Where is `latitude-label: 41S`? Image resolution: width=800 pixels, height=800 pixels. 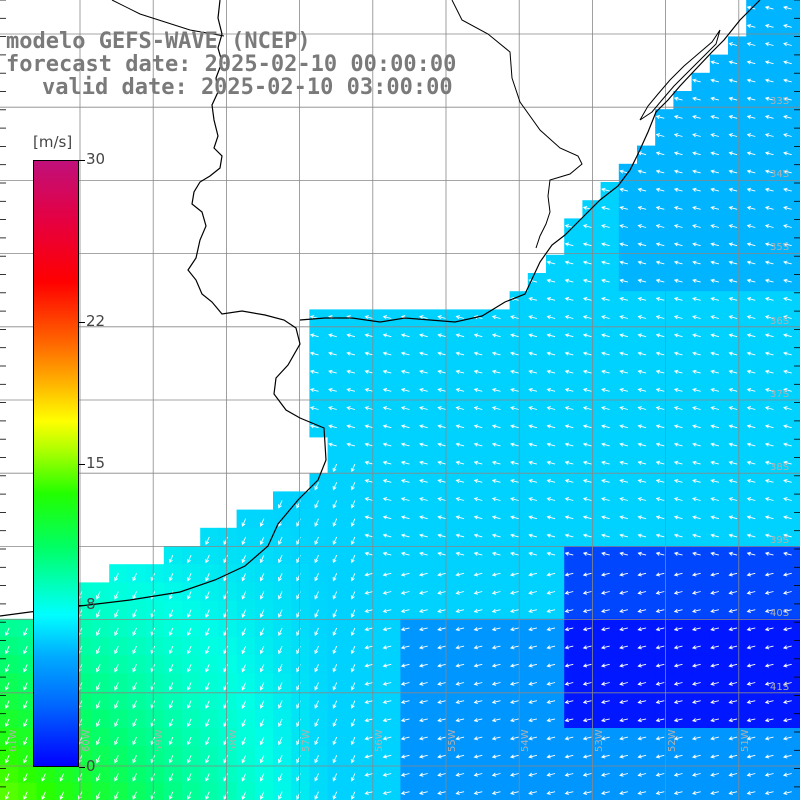 latitude-label: 41S is located at coordinates (780, 687).